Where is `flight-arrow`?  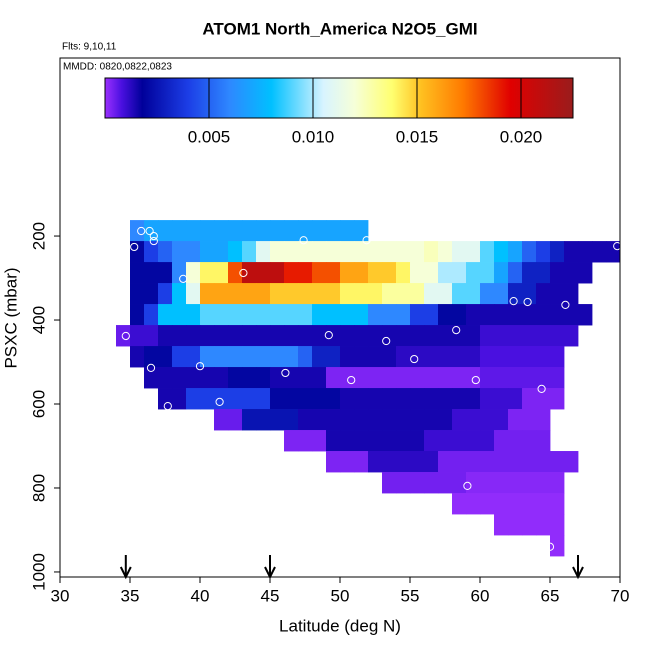
flight-arrow is located at coordinates (270, 567).